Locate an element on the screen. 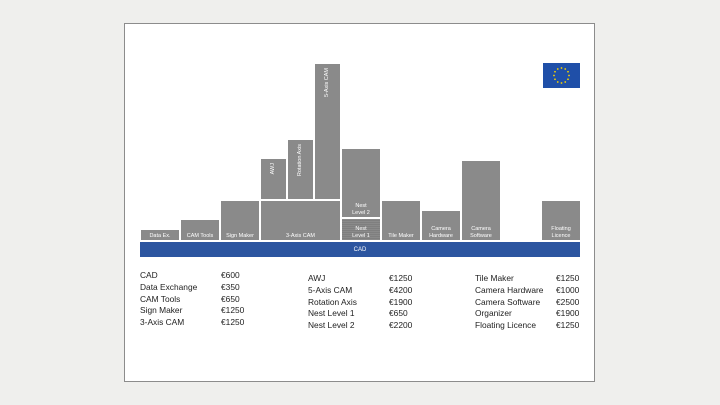 The width and height of the screenshot is (720, 405). product-name: Floating Licence is located at coordinates (505, 325).